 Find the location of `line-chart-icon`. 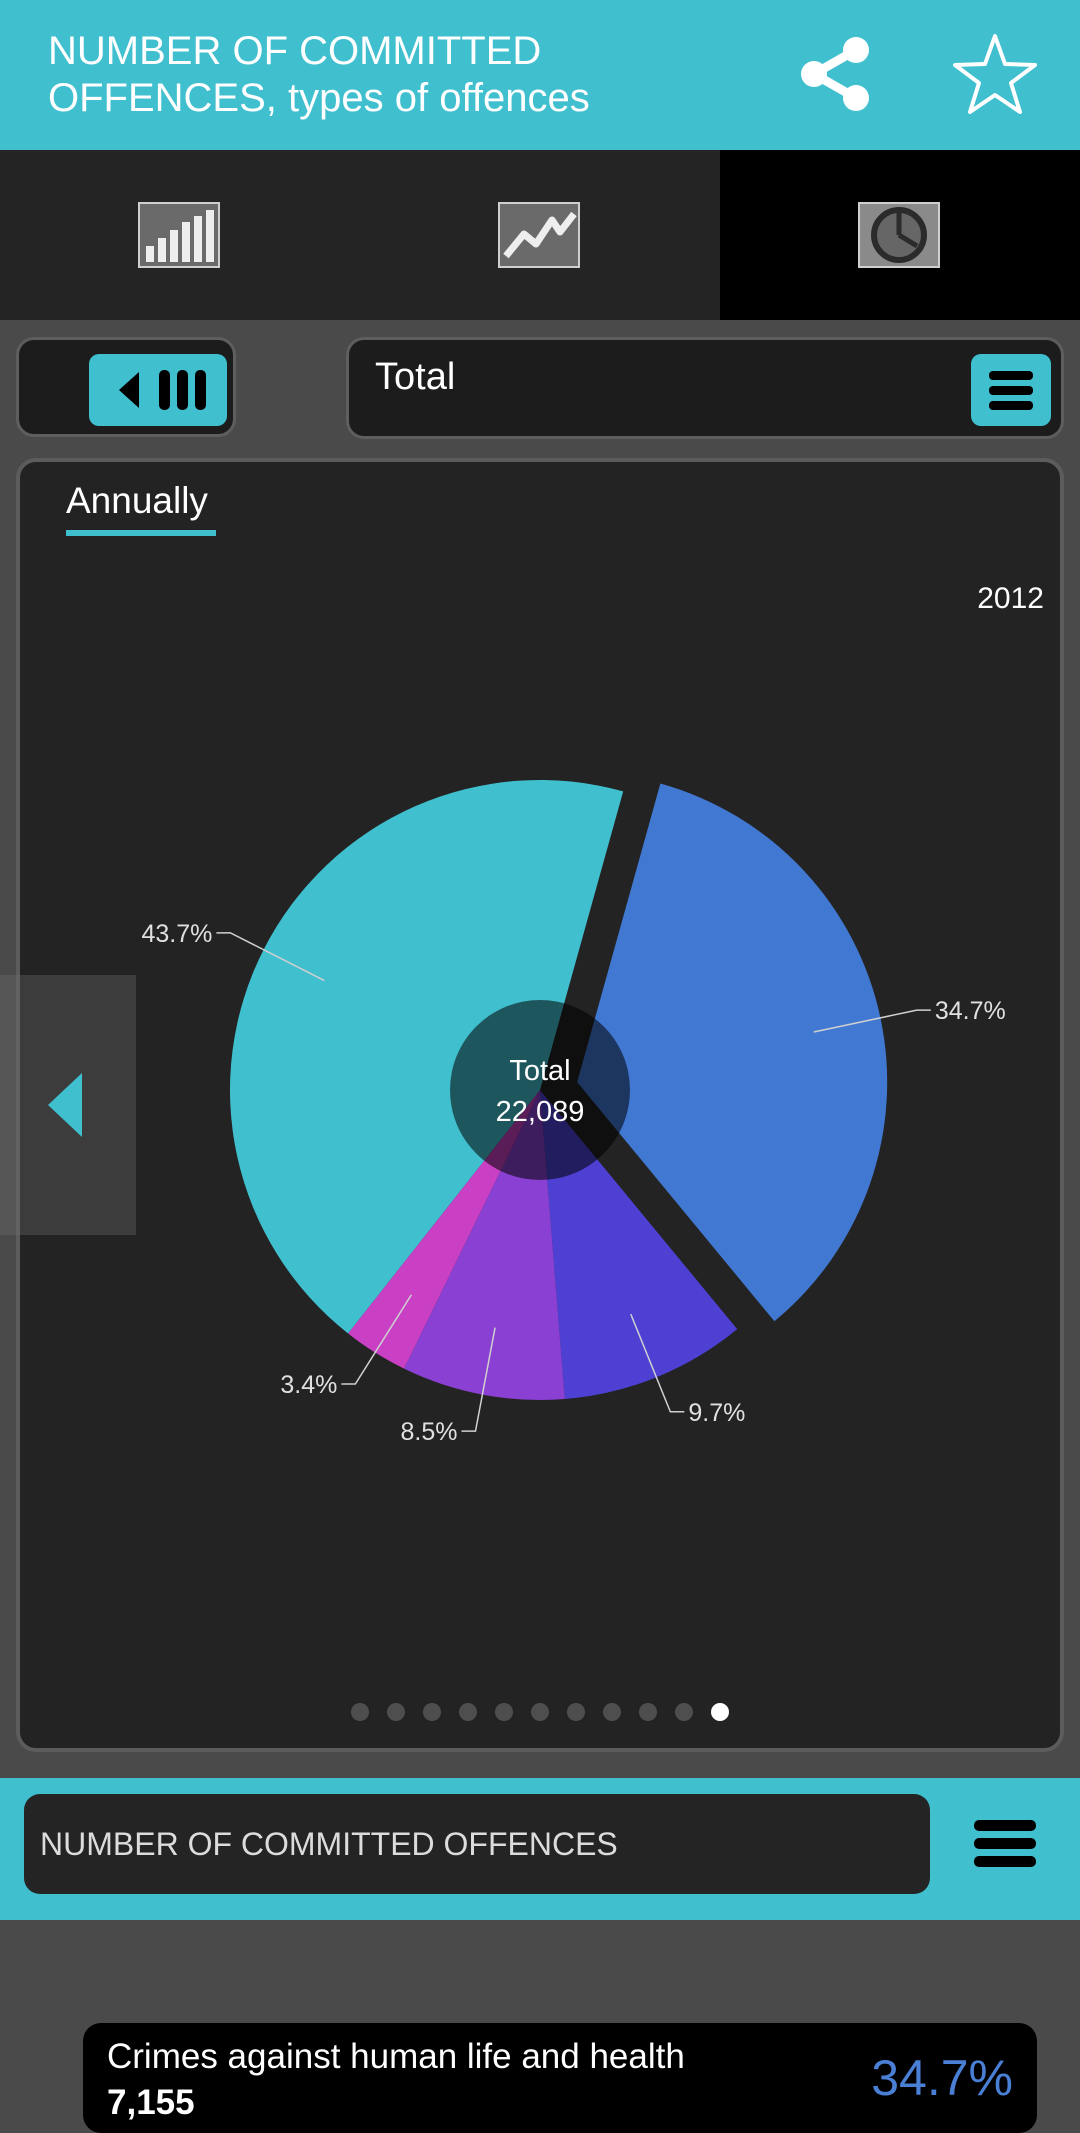

line-chart-icon is located at coordinates (539, 235).